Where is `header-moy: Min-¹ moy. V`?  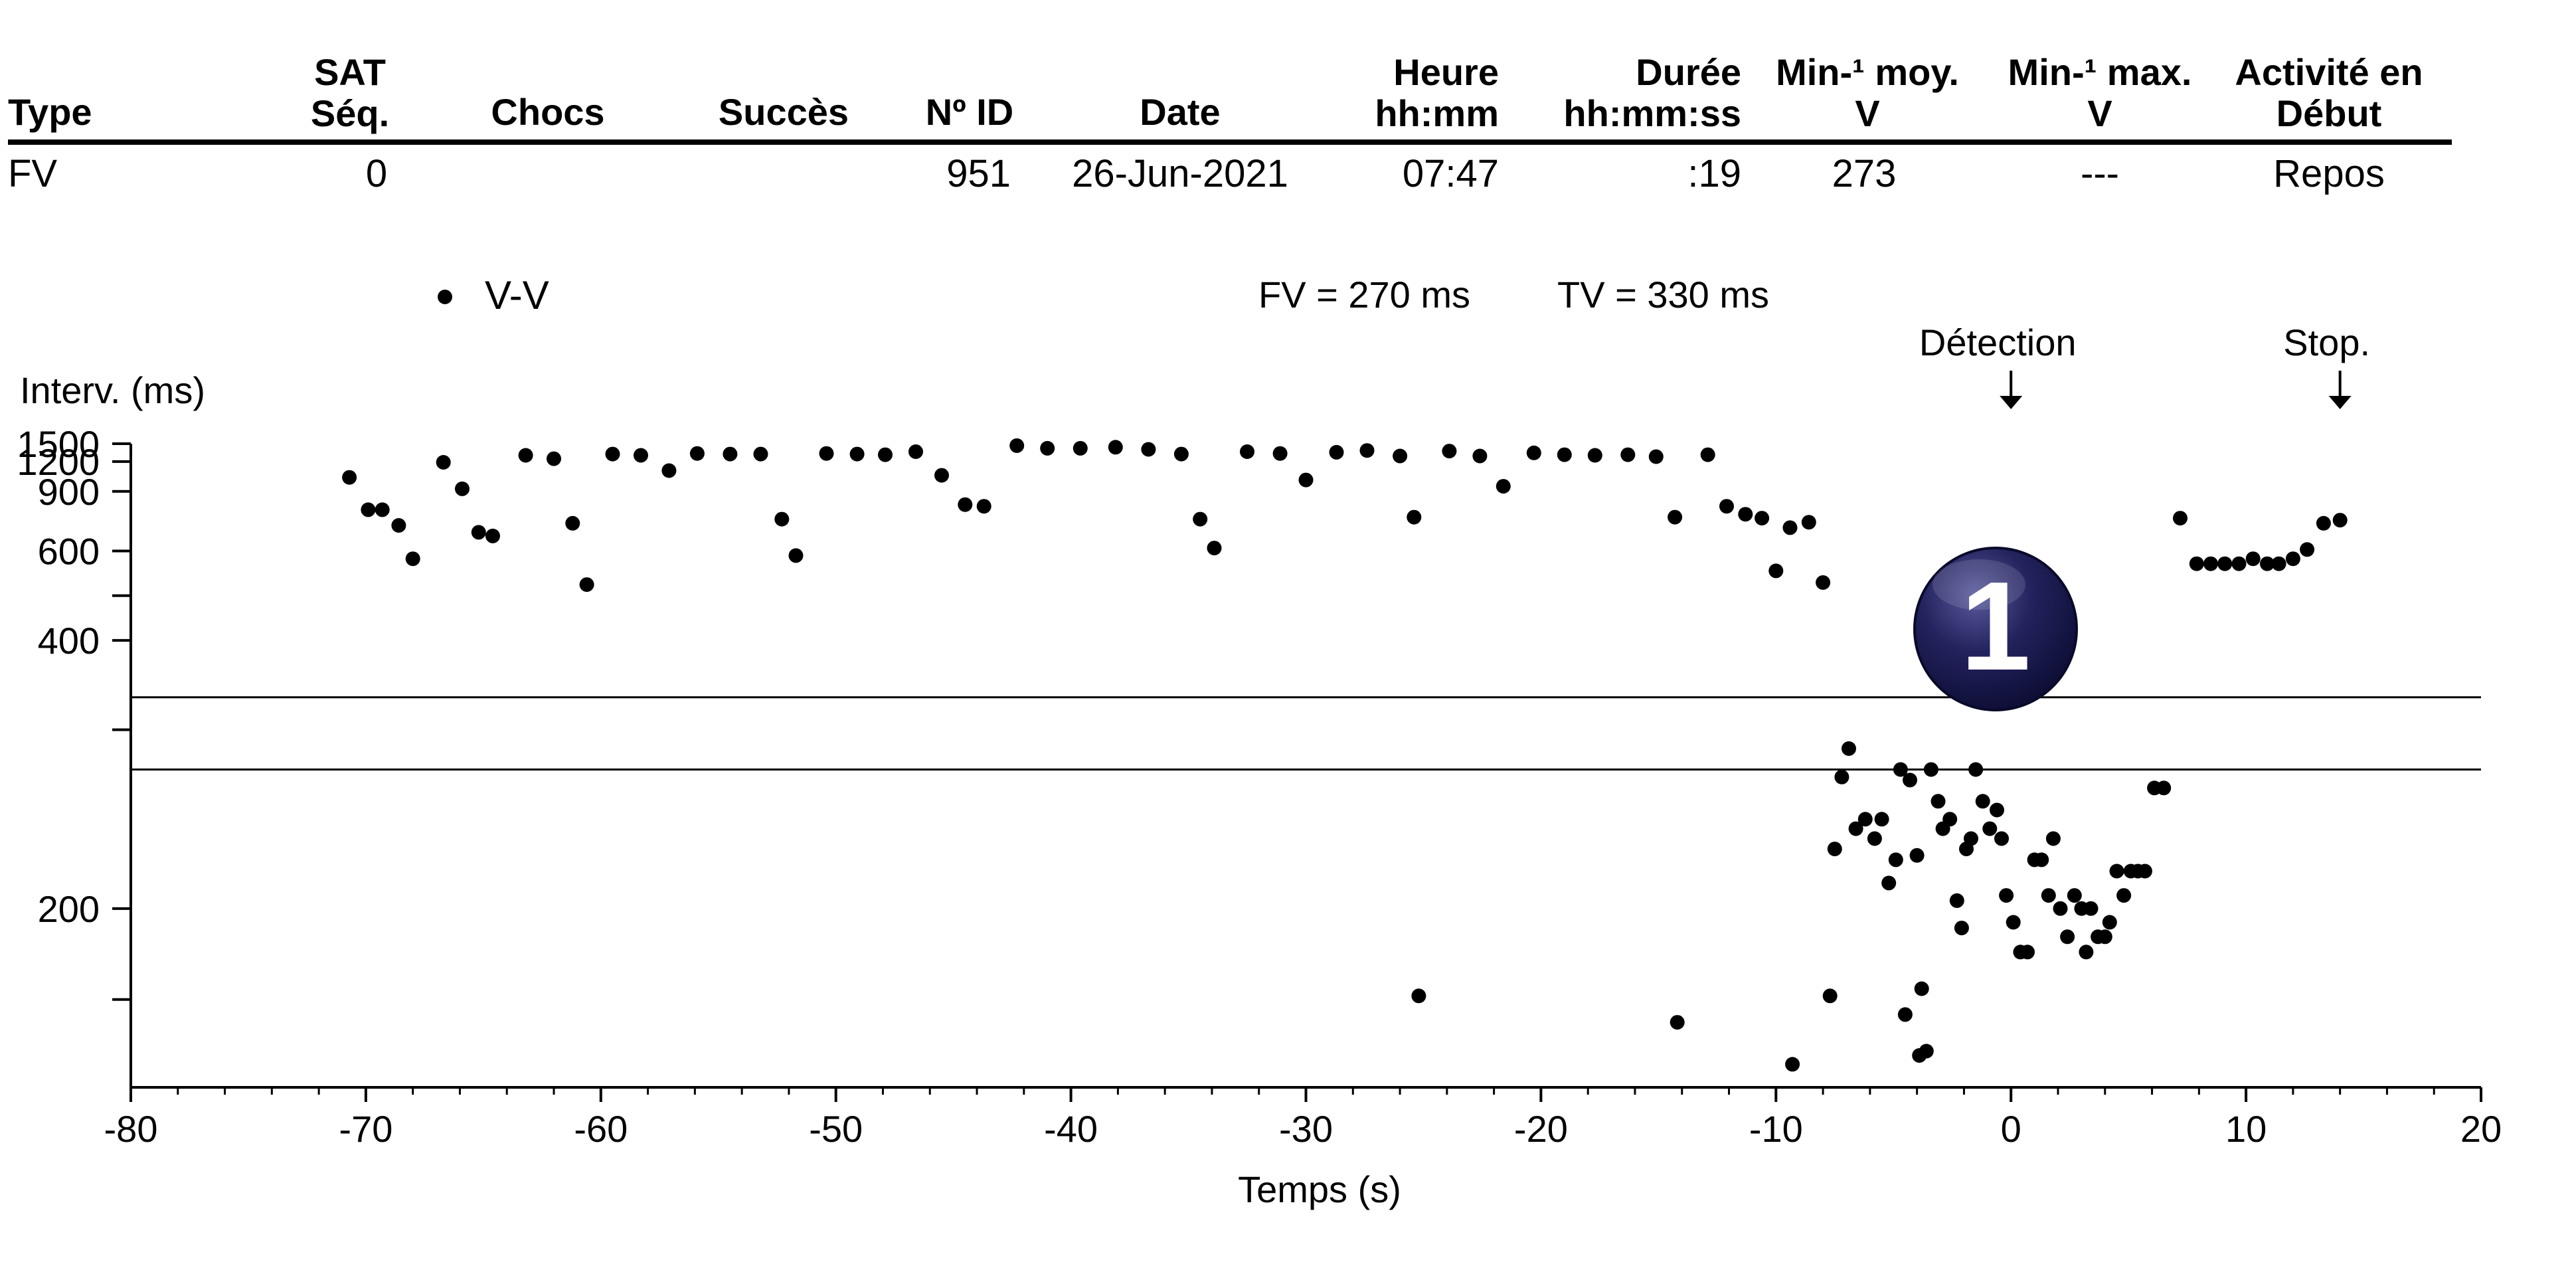
header-moy: Min-¹ moy. V is located at coordinates (1867, 92).